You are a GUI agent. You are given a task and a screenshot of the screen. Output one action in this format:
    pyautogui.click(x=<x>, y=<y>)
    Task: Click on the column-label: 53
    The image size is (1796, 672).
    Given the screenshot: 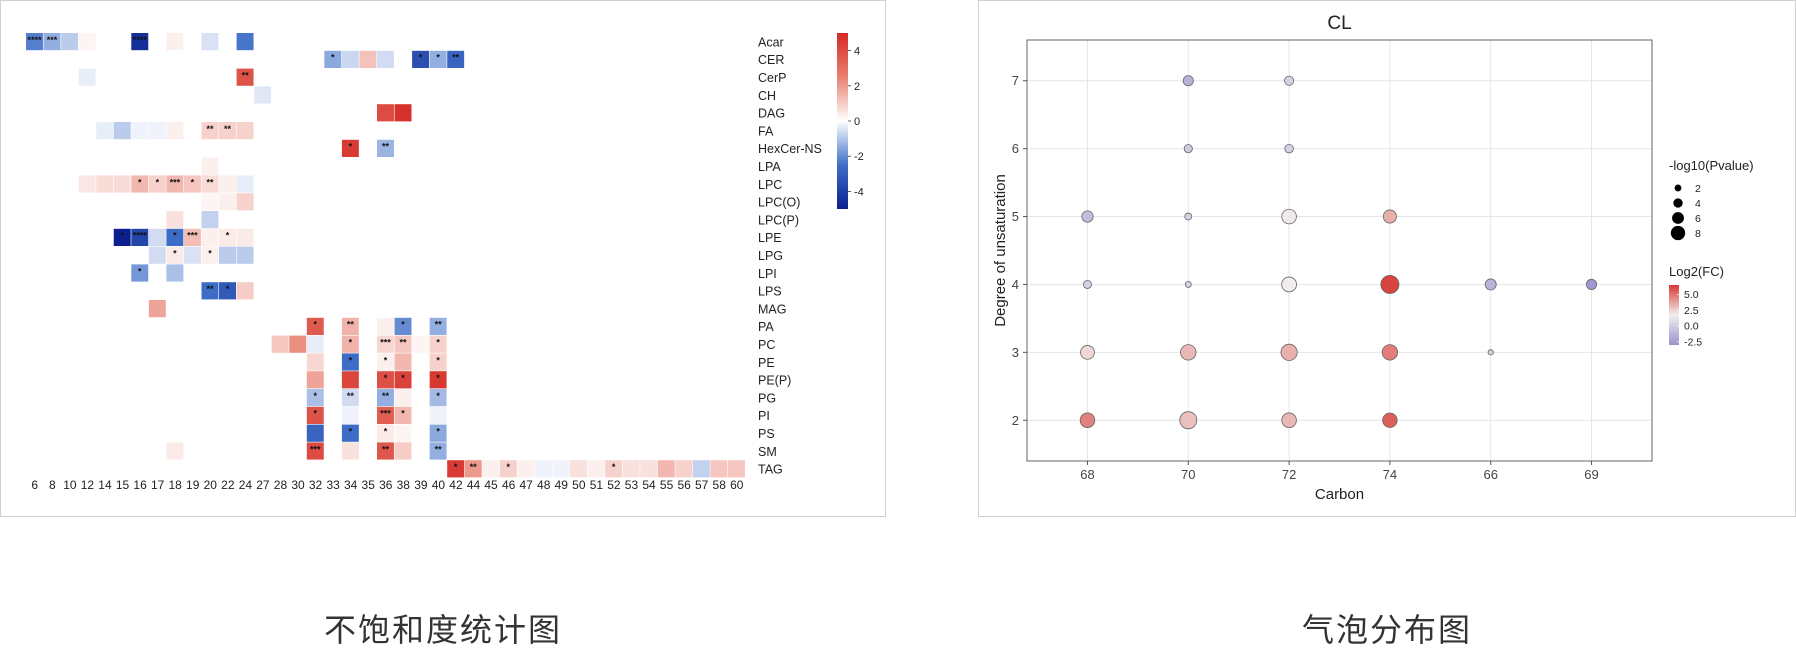 What is the action you would take?
    pyautogui.click(x=632, y=485)
    